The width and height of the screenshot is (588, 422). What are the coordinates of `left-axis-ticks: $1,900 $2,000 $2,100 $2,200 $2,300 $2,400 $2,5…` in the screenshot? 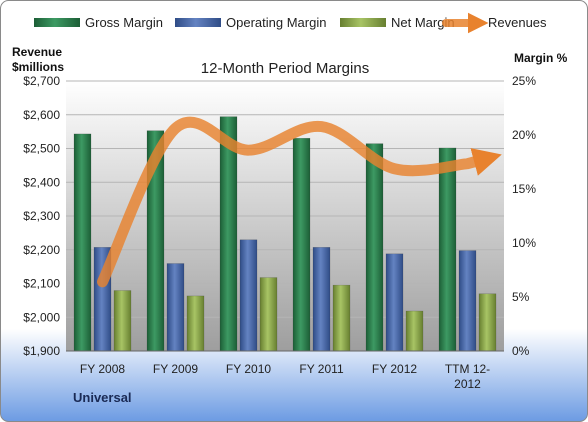 It's located at (41, 216).